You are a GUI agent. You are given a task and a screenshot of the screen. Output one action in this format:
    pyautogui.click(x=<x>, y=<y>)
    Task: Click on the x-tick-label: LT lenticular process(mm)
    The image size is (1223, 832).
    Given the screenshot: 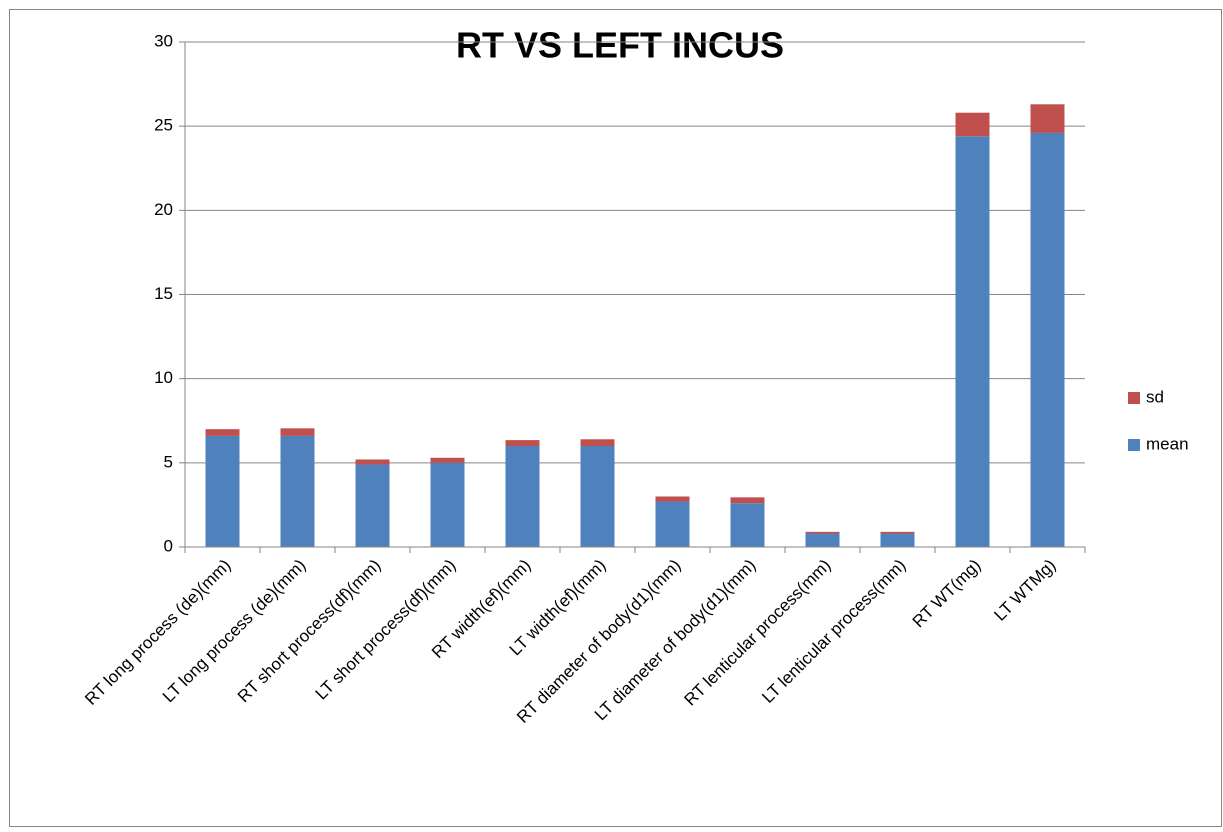 What is the action you would take?
    pyautogui.click(x=833, y=631)
    